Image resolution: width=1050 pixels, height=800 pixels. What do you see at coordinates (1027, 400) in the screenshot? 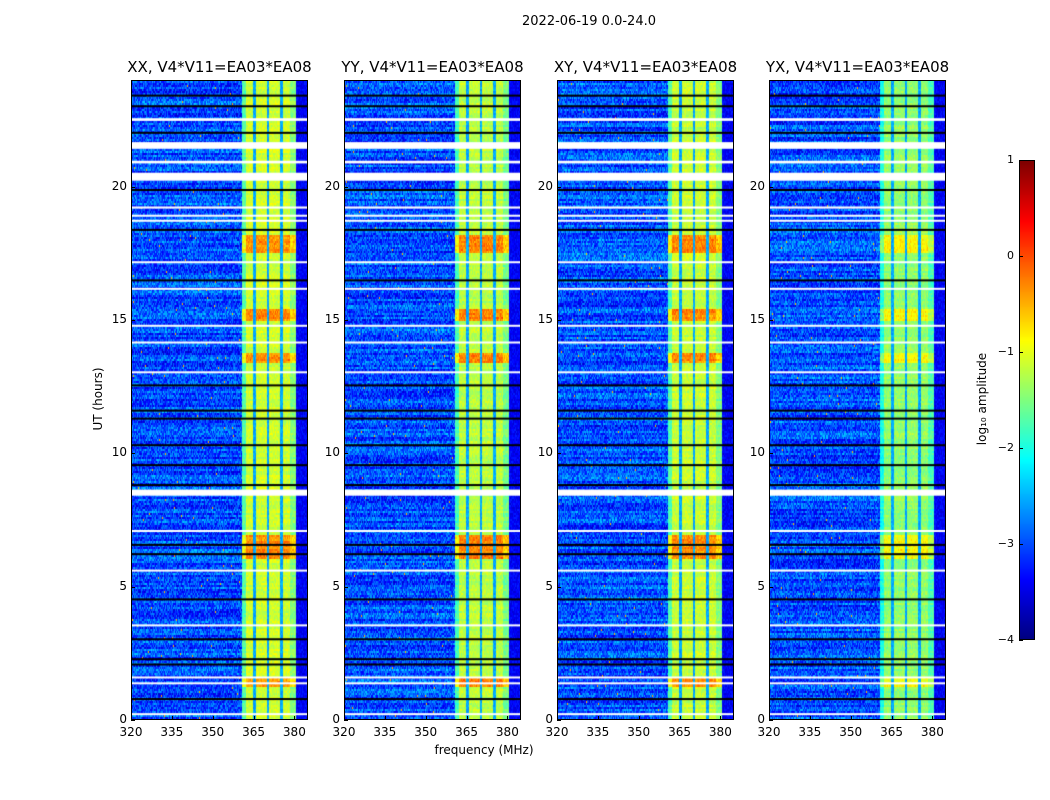
I see `colorbar` at bounding box center [1027, 400].